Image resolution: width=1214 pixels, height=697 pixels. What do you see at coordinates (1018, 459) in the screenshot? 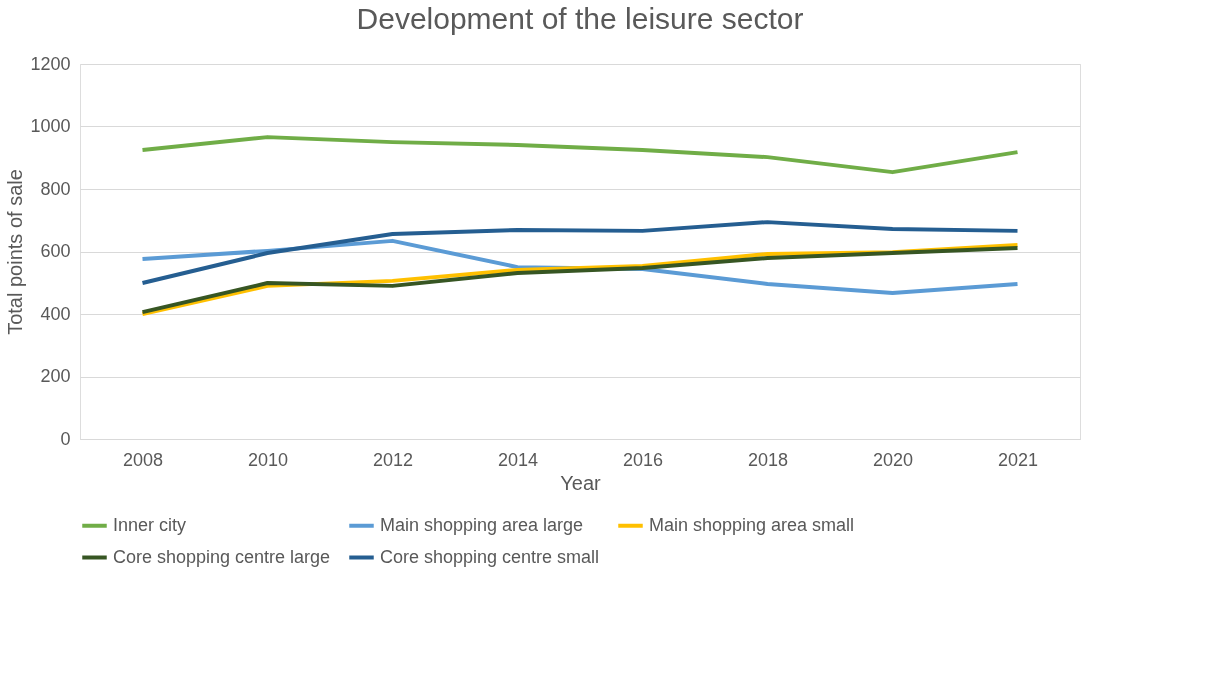
I see `x-tick-label: 2021` at bounding box center [1018, 459].